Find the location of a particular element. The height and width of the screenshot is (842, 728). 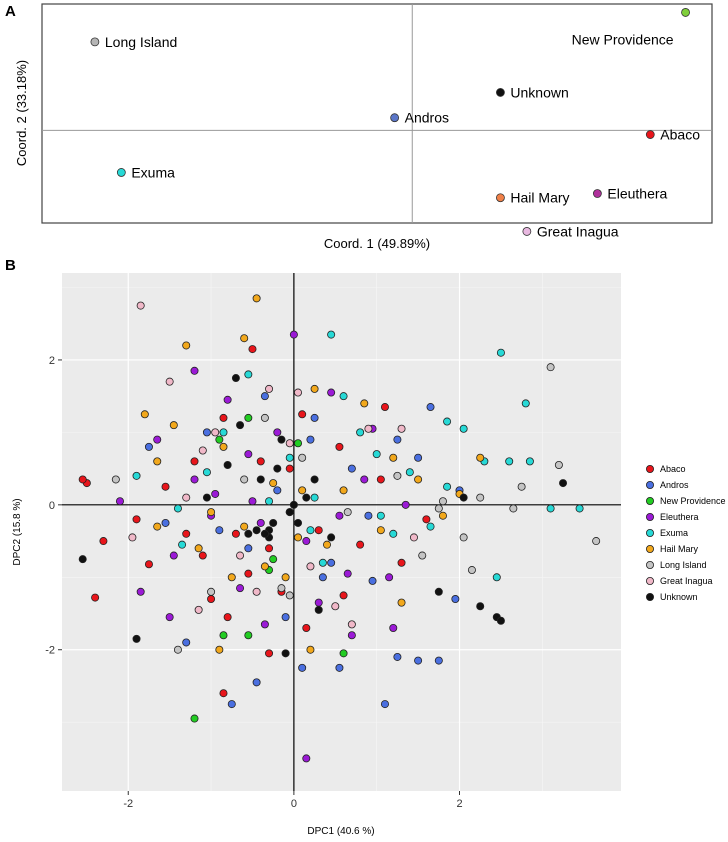

panel-a-label-new-providence: New Providence is located at coordinates (623, 39).